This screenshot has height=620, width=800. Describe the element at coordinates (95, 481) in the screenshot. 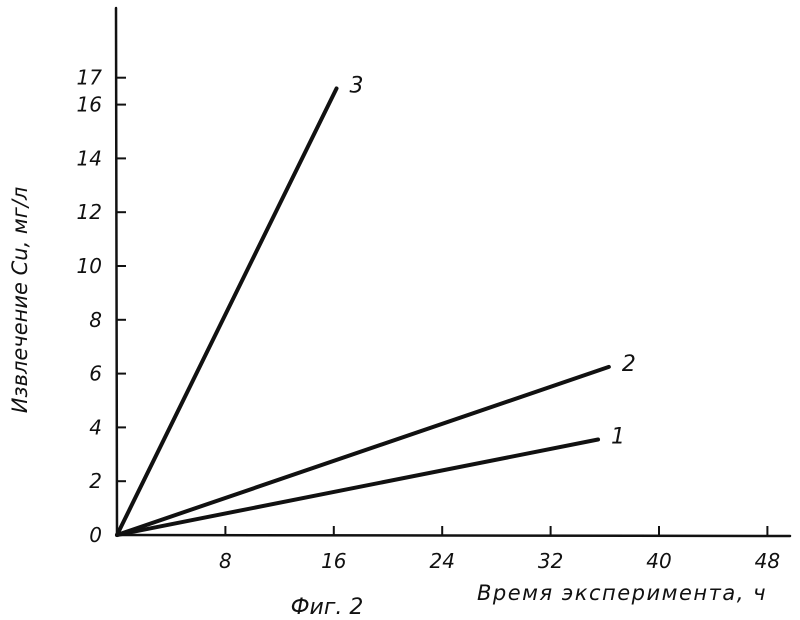

I see `y-tick-label-2: 2` at that location.